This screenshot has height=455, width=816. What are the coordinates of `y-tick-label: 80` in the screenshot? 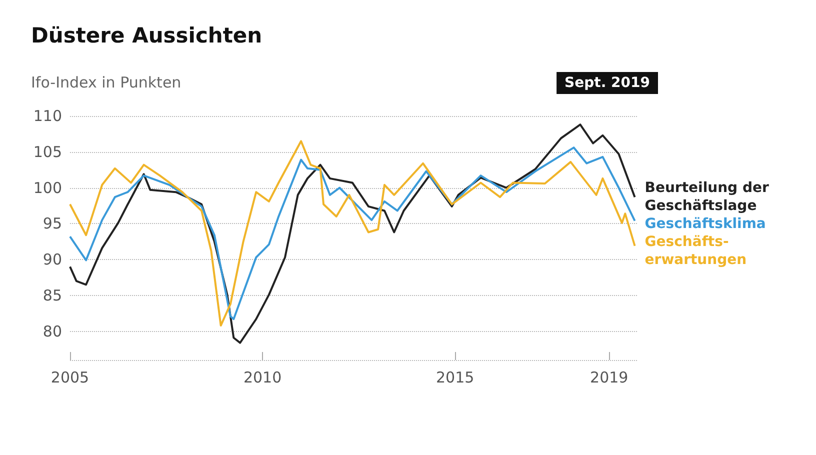 It's located at (52, 331).